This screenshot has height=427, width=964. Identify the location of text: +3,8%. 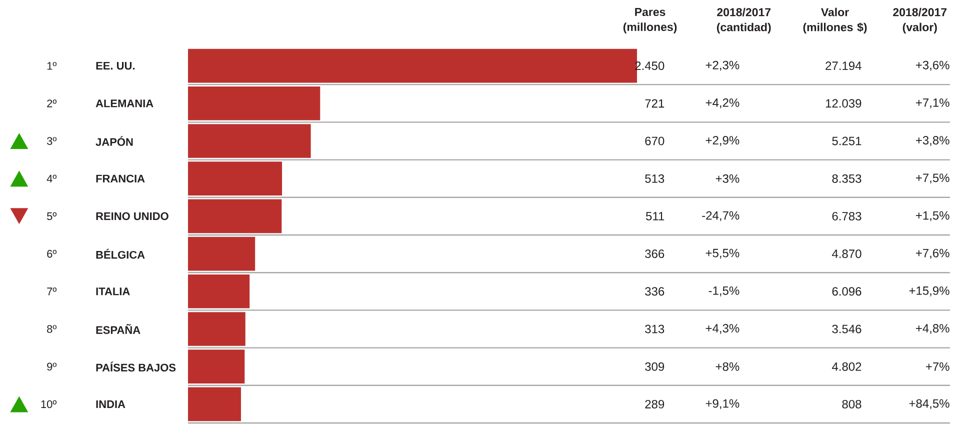
(933, 141).